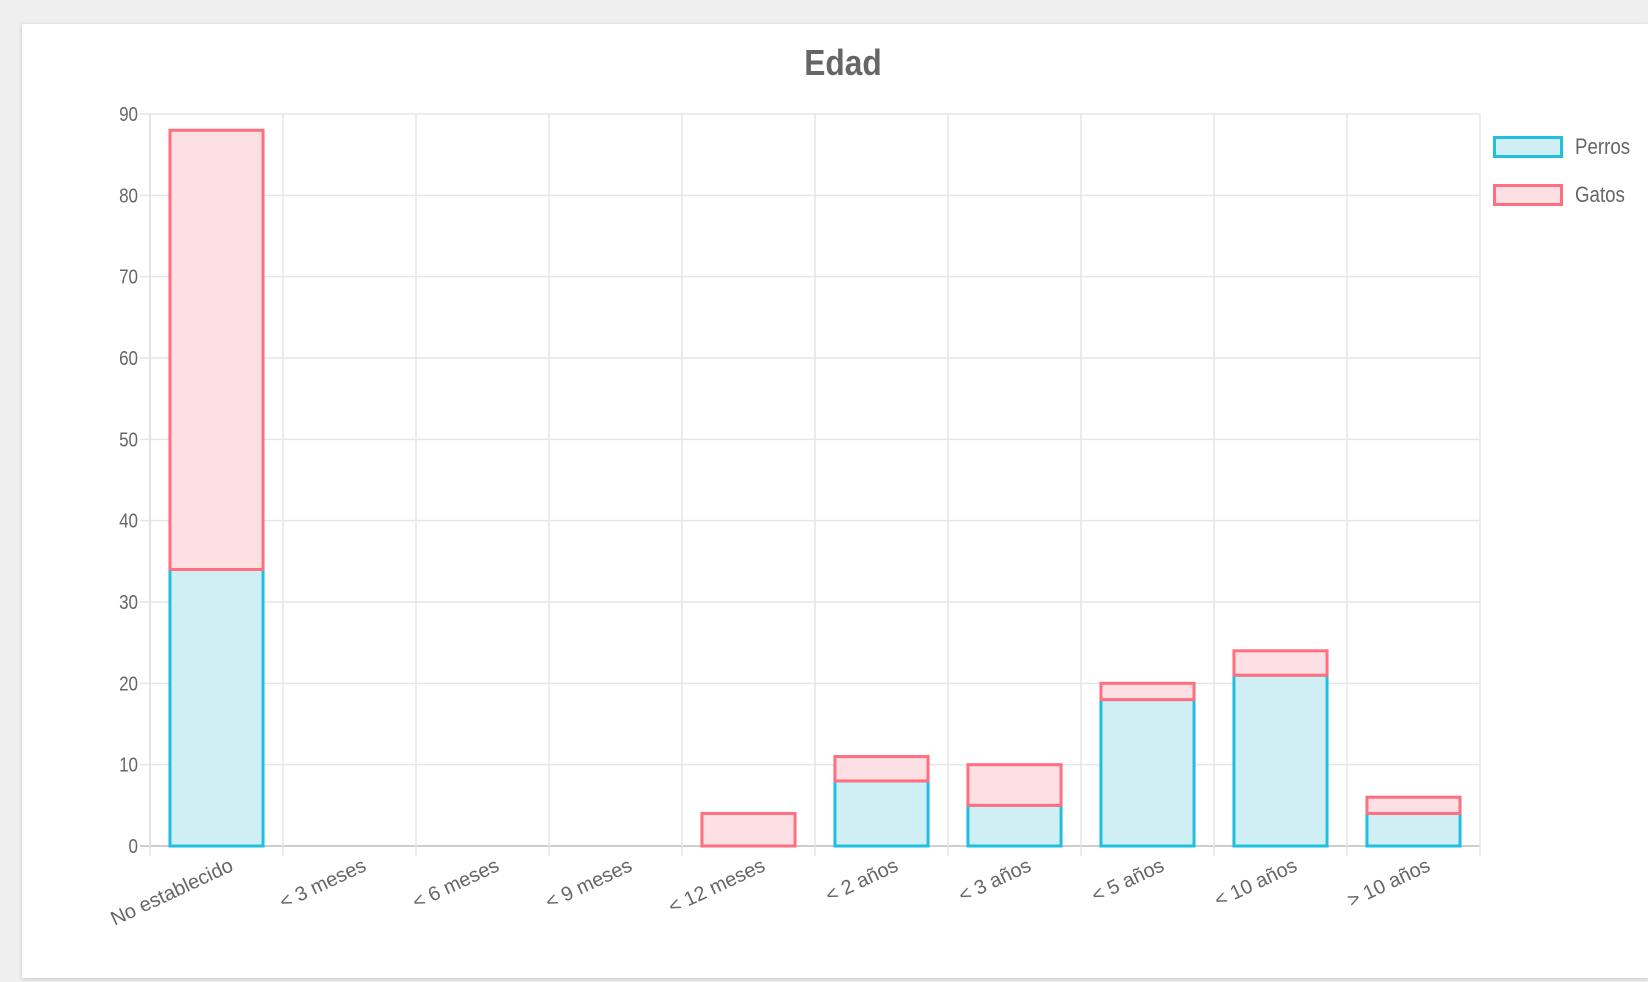  What do you see at coordinates (588, 884) in the screenshot?
I see `x-tick-label: < 9 meses` at bounding box center [588, 884].